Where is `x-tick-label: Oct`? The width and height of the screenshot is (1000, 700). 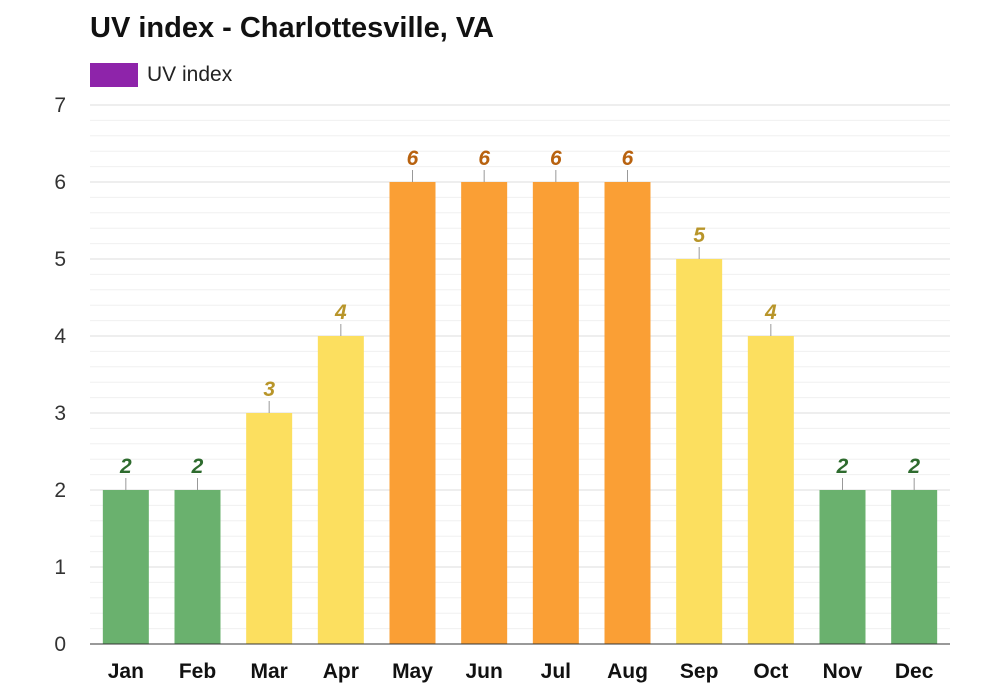 x-tick-label: Oct is located at coordinates (770, 671).